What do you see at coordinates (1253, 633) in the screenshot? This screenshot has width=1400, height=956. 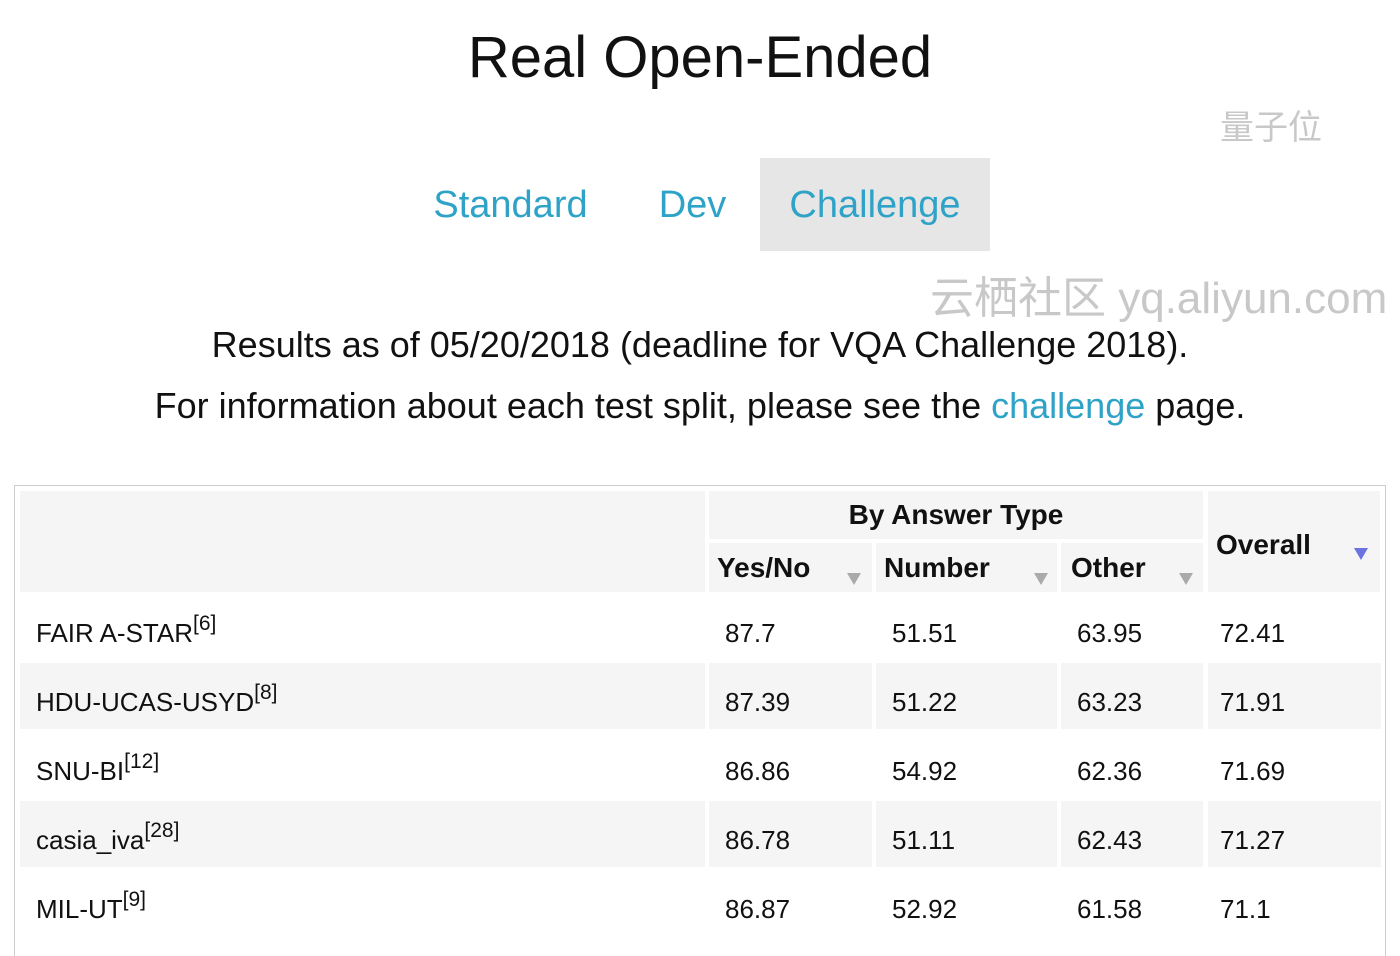 I see `overall-cell: 72.41` at bounding box center [1253, 633].